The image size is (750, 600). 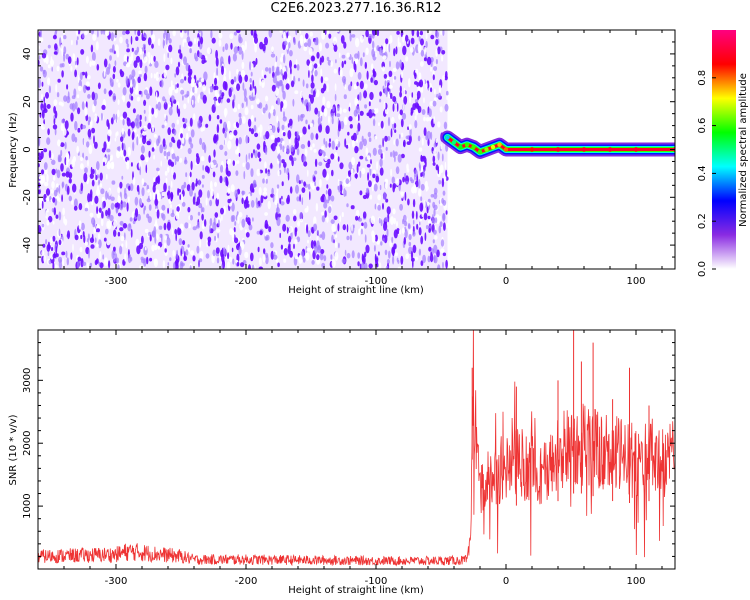 What do you see at coordinates (376, 281) in the screenshot?
I see `spectrogram-x-tick-label: -100` at bounding box center [376, 281].